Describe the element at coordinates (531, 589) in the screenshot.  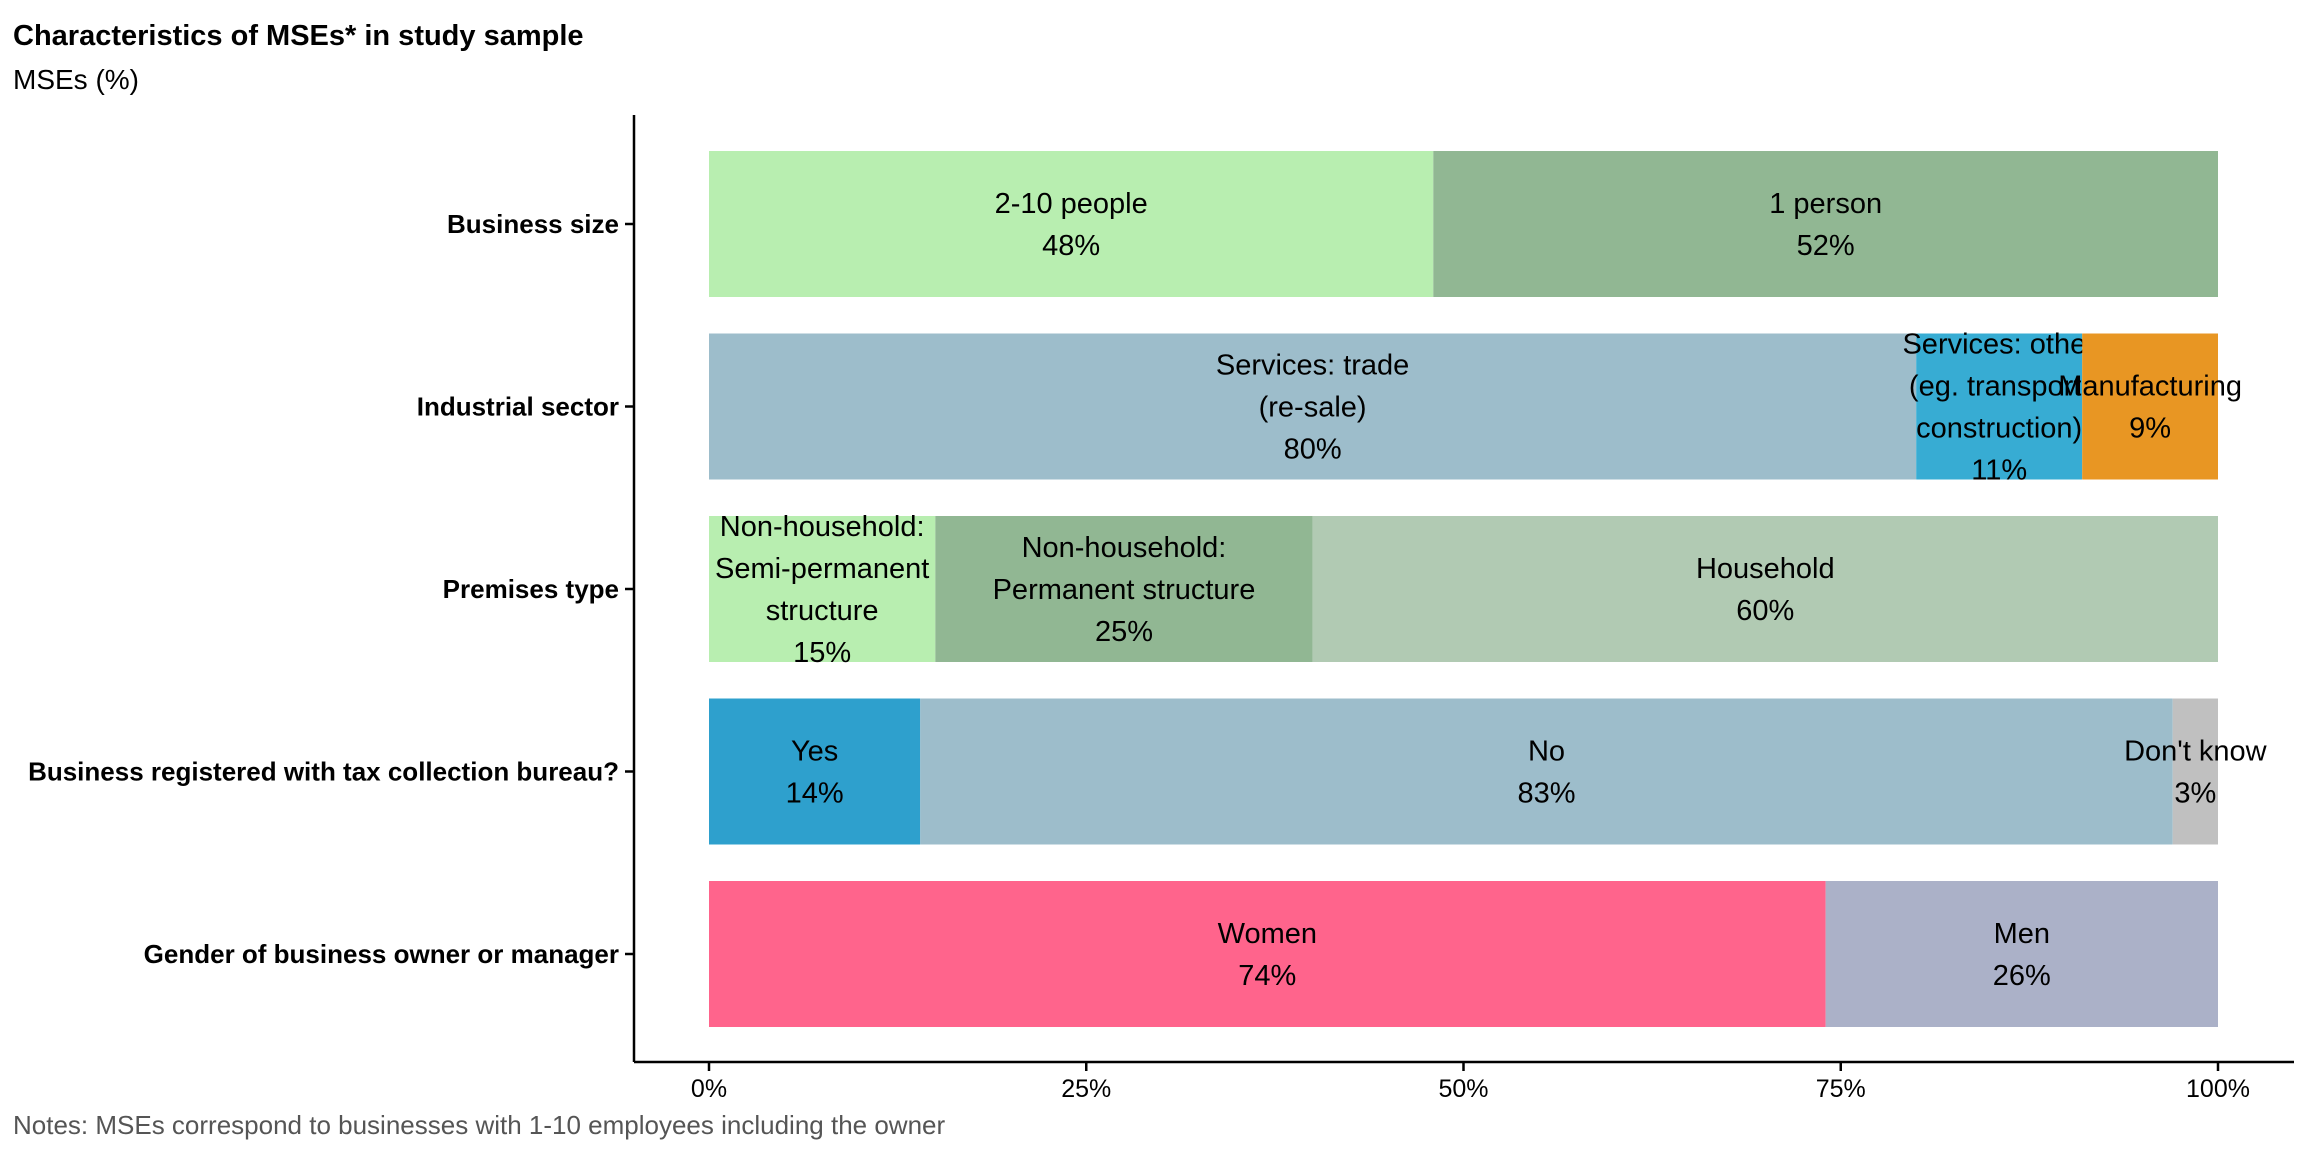
I see `category-label: Premises type` at that location.